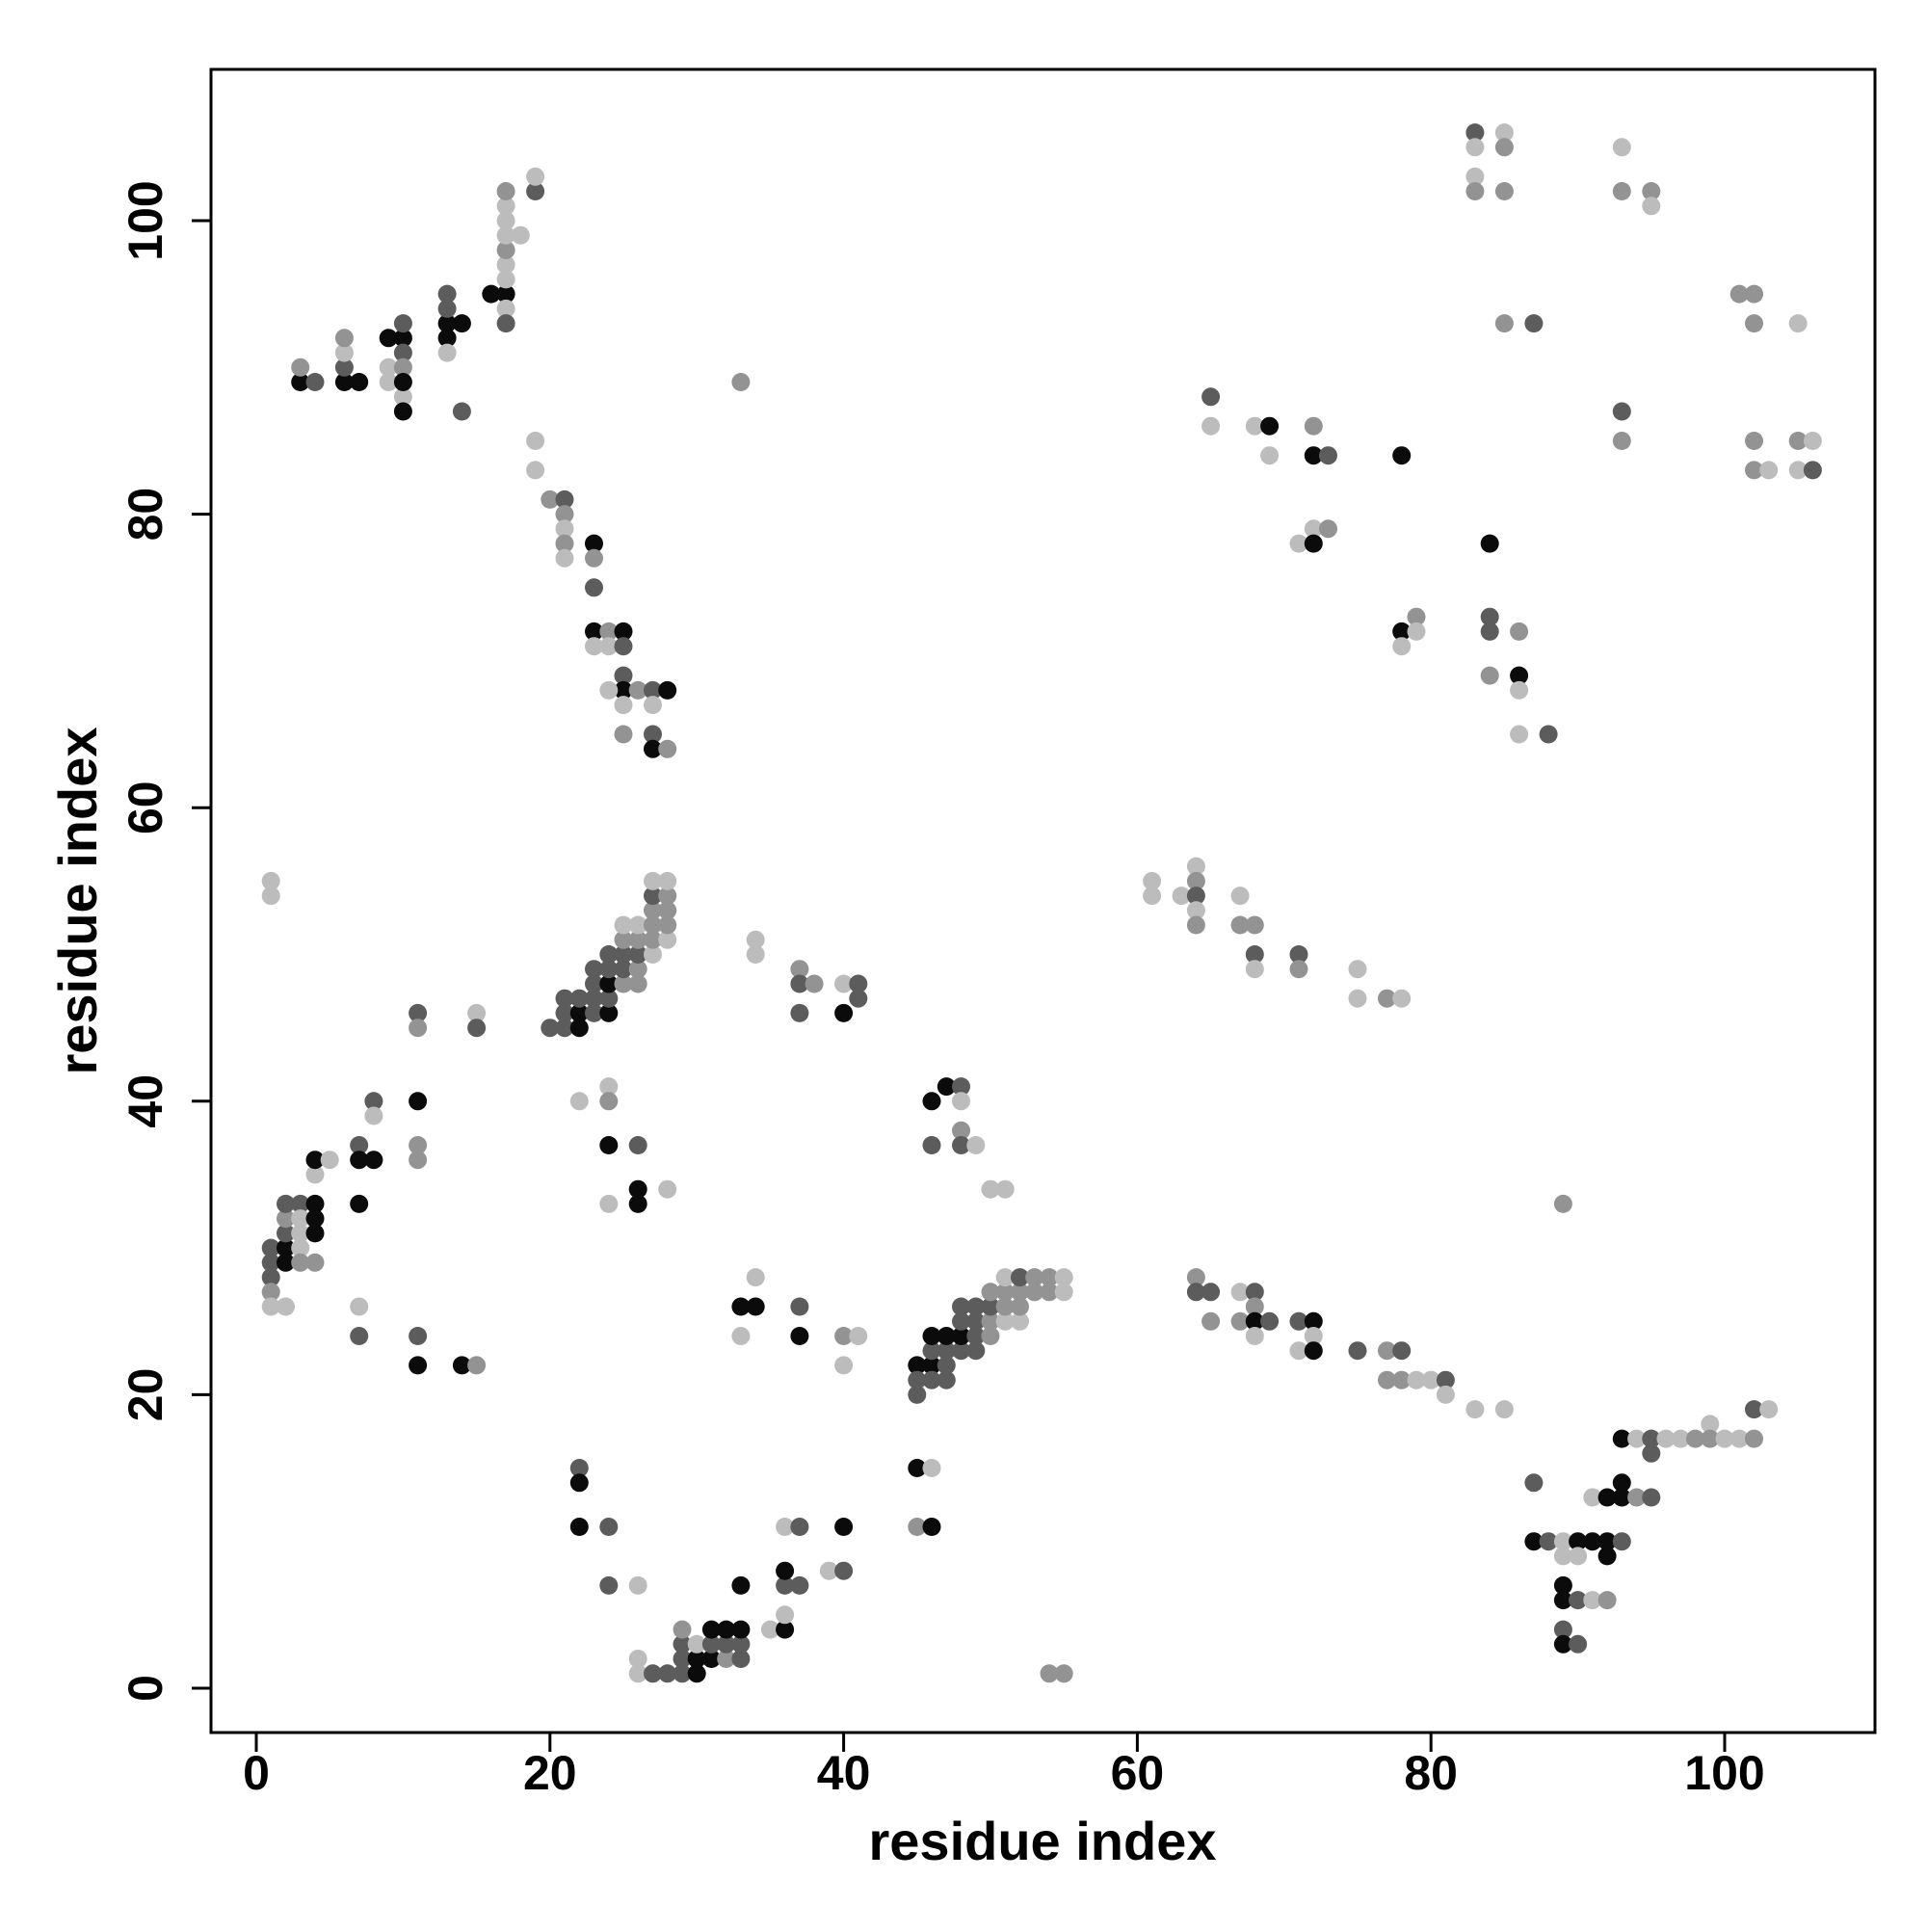  I want to click on y-tick-label: 100, so click(145, 220).